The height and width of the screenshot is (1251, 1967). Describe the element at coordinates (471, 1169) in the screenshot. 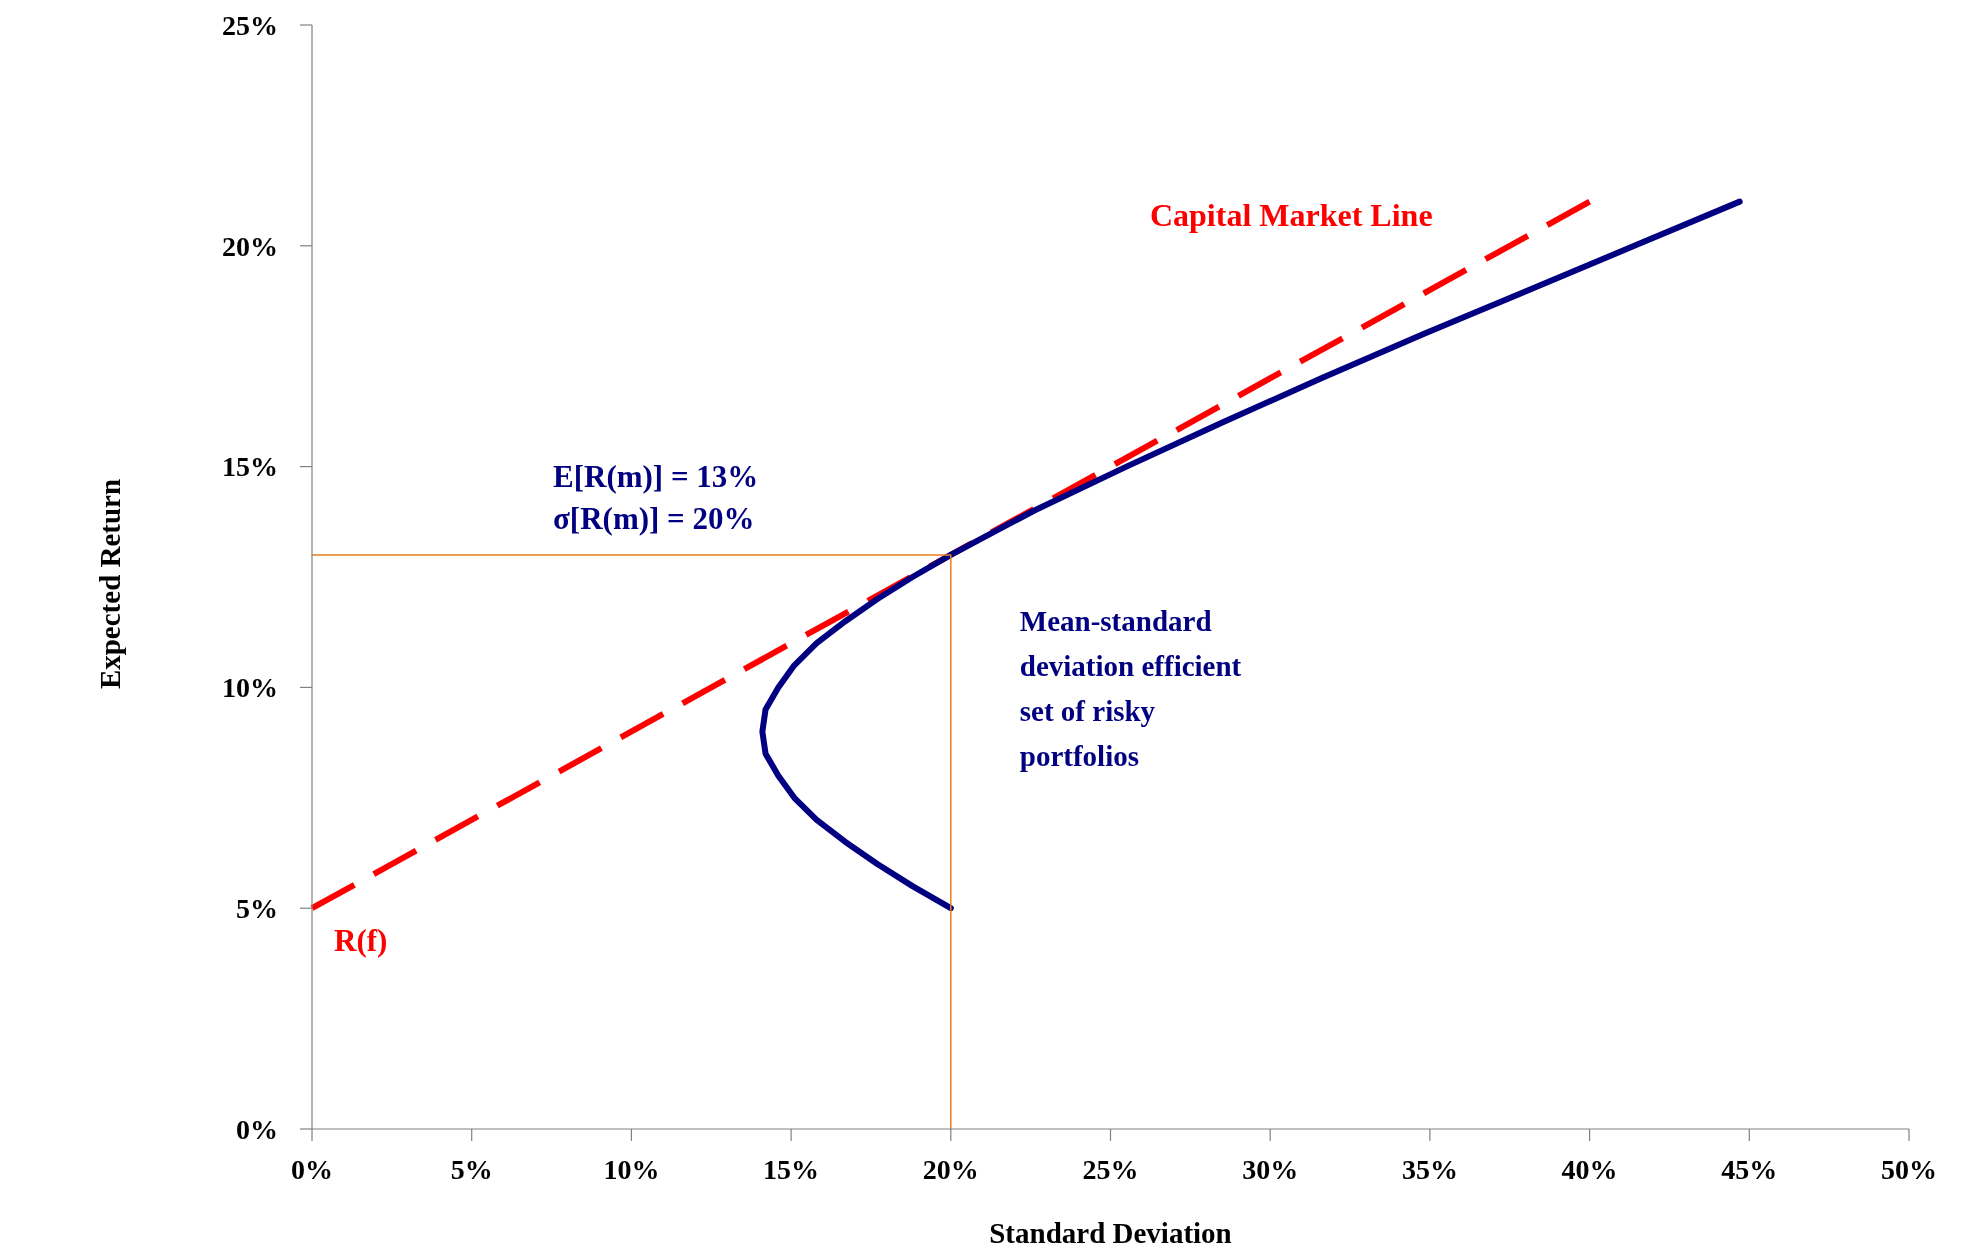

I see `x-tick-label: 5%` at that location.